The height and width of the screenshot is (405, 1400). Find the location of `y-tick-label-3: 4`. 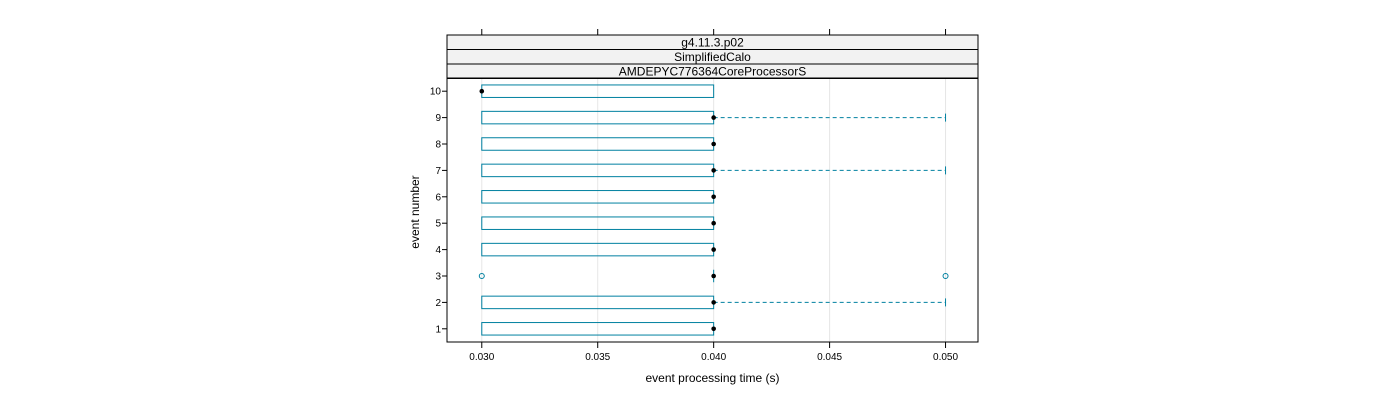

y-tick-label-3: 4 is located at coordinates (438, 250).